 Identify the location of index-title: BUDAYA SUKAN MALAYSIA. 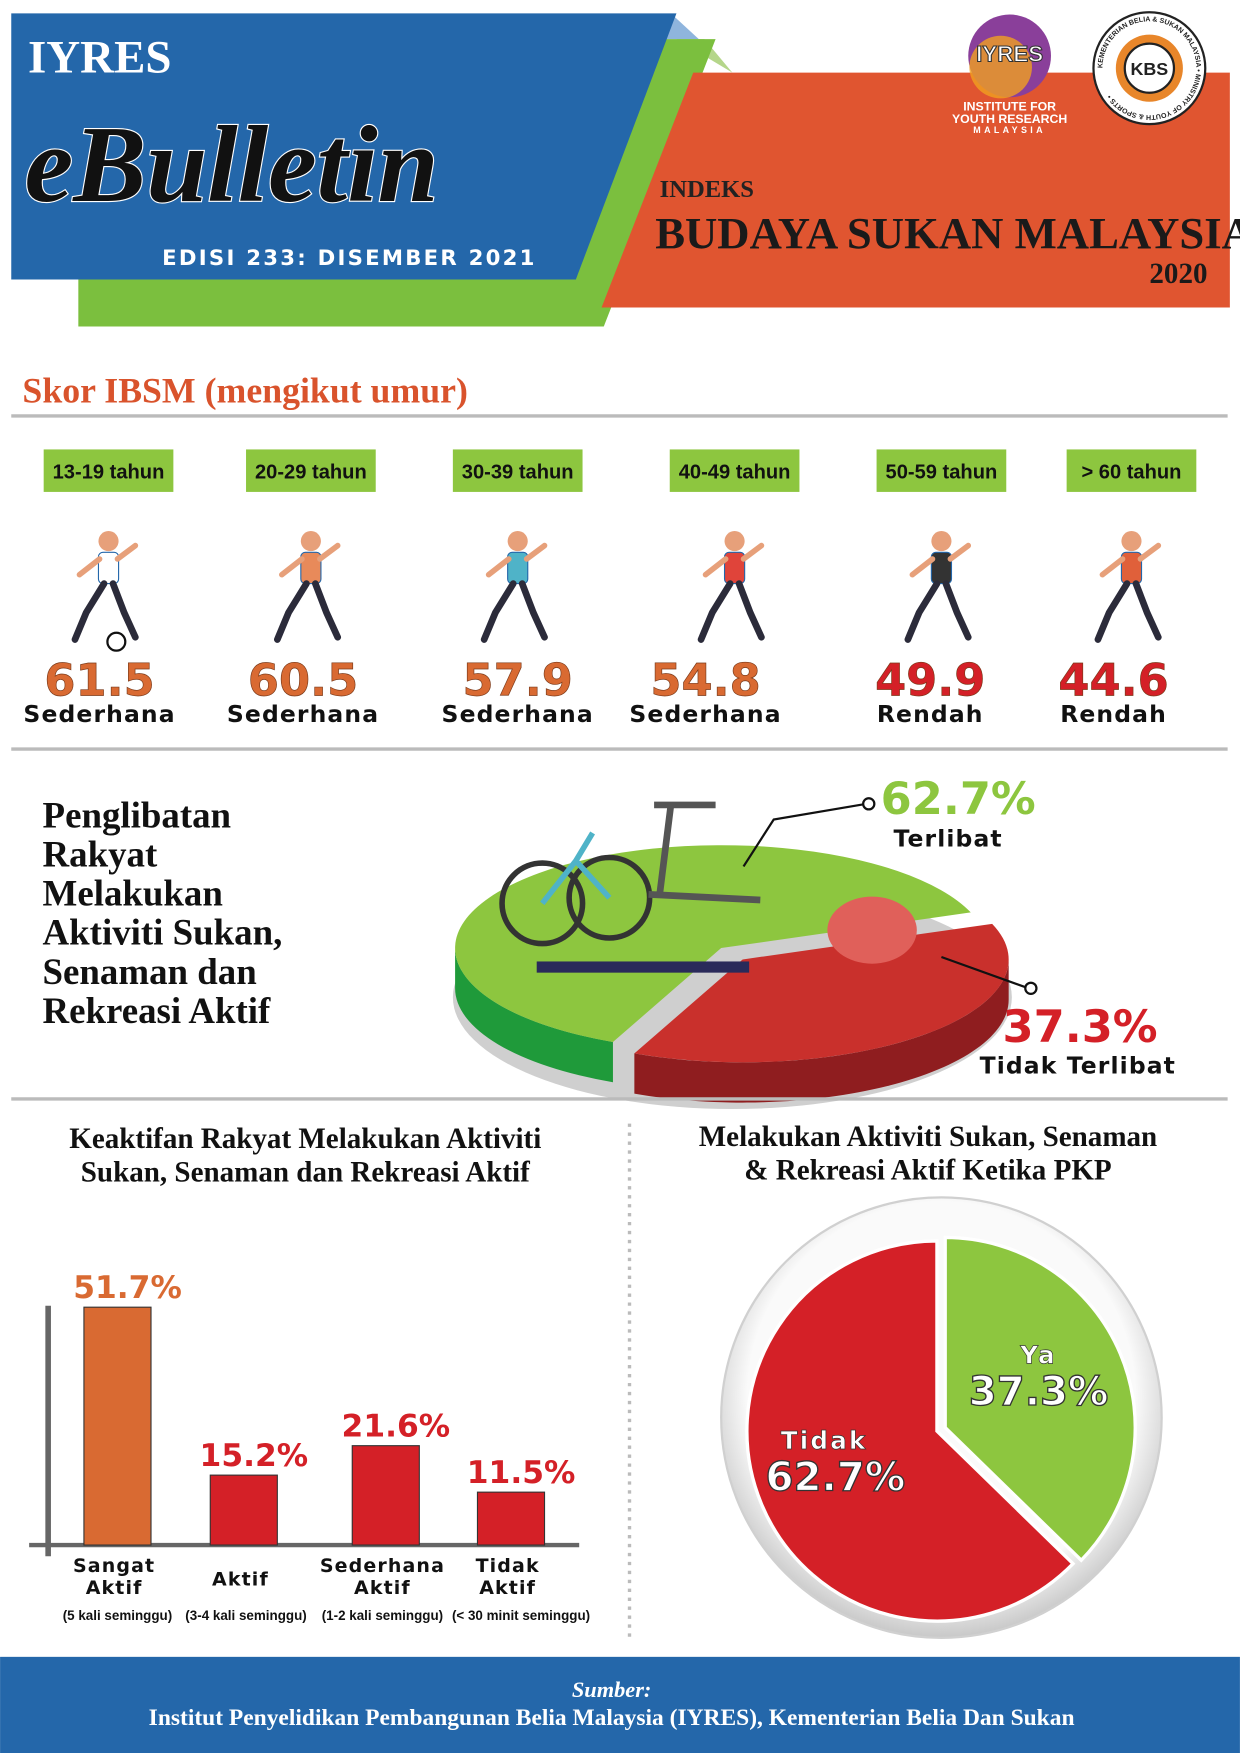
(947, 233).